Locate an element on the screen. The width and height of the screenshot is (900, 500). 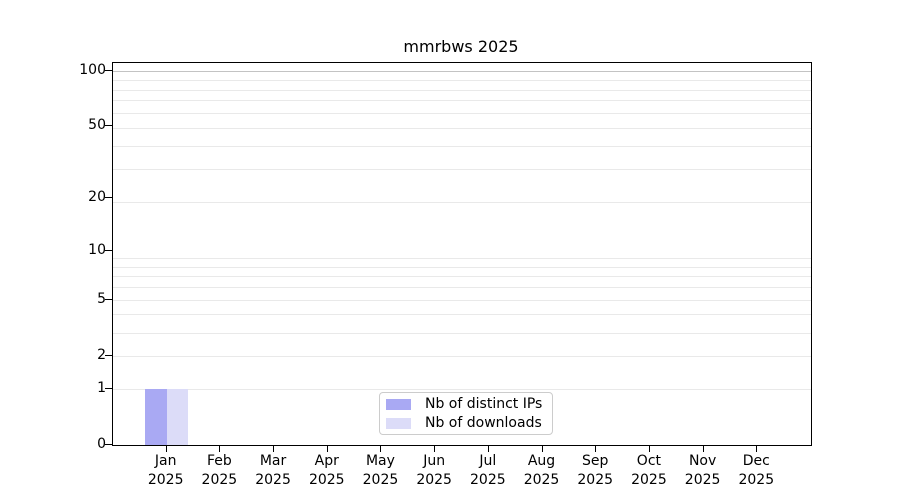
y-tick-label: 20 is located at coordinates (97, 197).